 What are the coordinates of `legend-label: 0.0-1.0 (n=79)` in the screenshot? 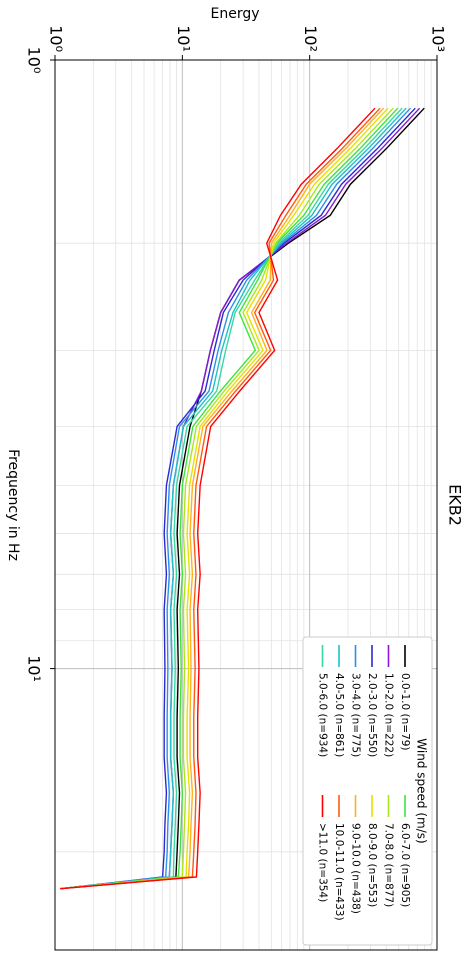 It's located at (405, 712).